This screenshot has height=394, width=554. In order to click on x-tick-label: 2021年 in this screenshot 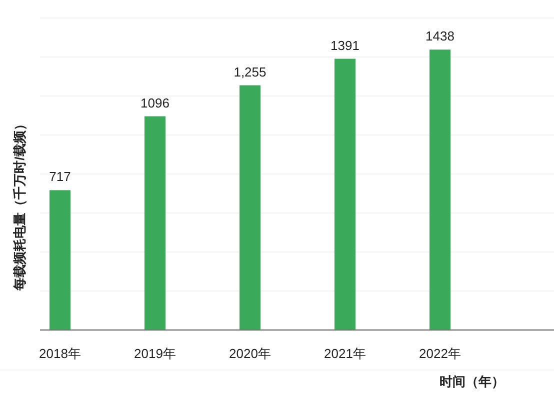, I will do `click(345, 353)`.